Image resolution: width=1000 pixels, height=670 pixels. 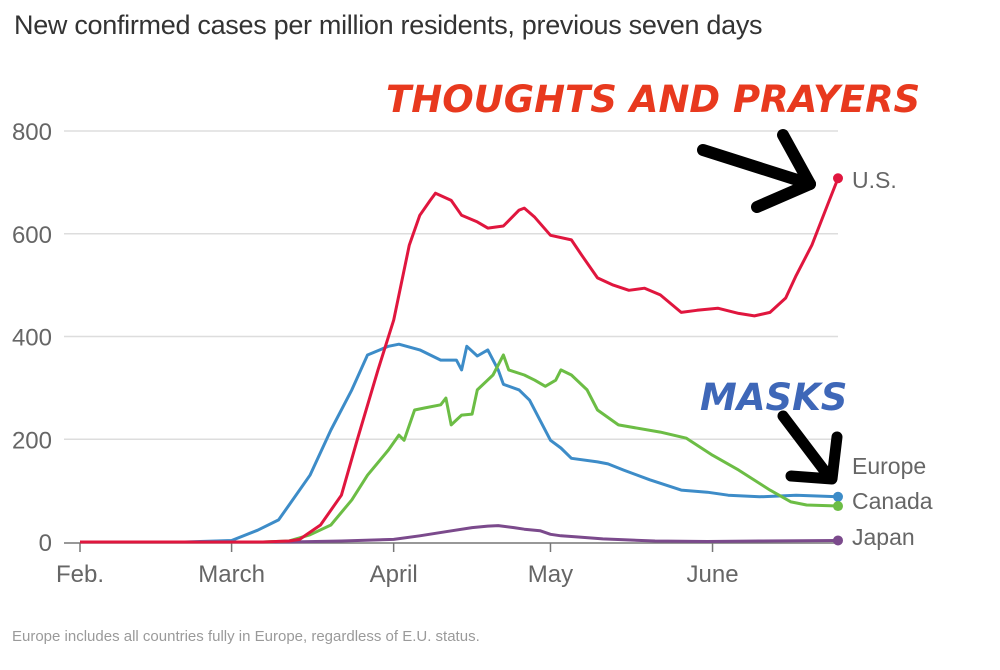 What do you see at coordinates (550, 574) in the screenshot?
I see `x-tick-label: May` at bounding box center [550, 574].